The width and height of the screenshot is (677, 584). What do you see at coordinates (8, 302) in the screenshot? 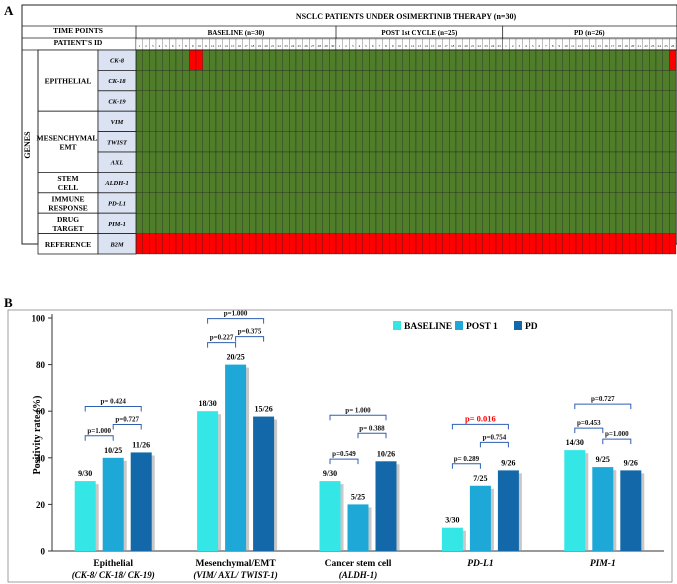
I see `panel-label-b: B` at bounding box center [8, 302].